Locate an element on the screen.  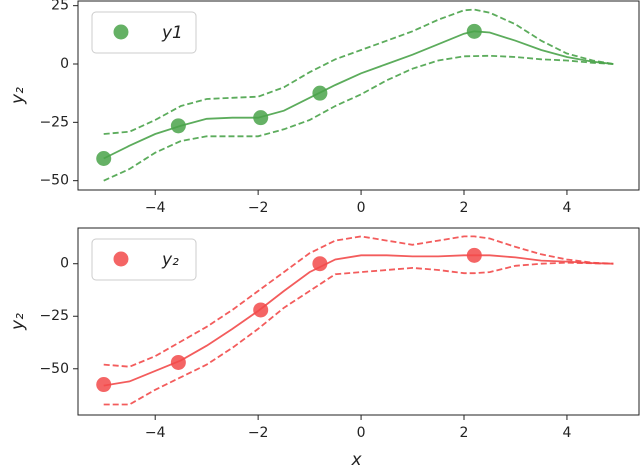
legend-label: y₂ is located at coordinates (170, 260).